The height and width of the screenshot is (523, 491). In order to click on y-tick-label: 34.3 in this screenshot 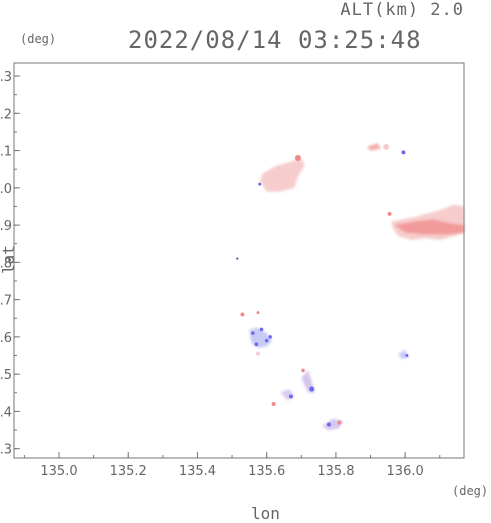, I will do `click(6, 450)`.